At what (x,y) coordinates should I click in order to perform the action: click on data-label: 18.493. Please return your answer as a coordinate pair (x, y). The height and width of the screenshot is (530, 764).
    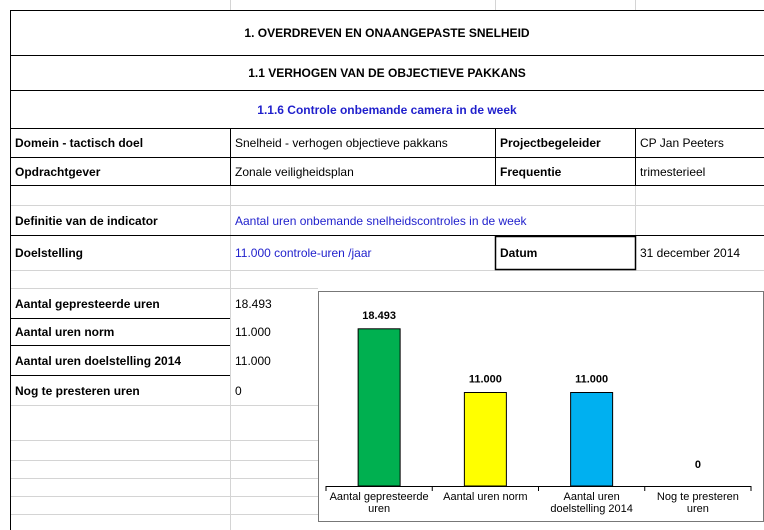
    Looking at the image, I should click on (379, 316).